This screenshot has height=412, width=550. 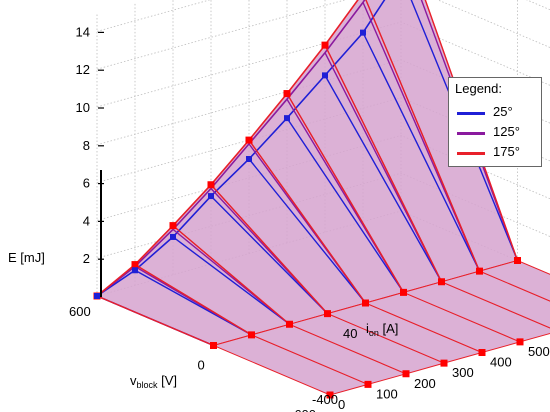 What do you see at coordinates (83, 69) in the screenshot?
I see `z-tick-label: 12` at bounding box center [83, 69].